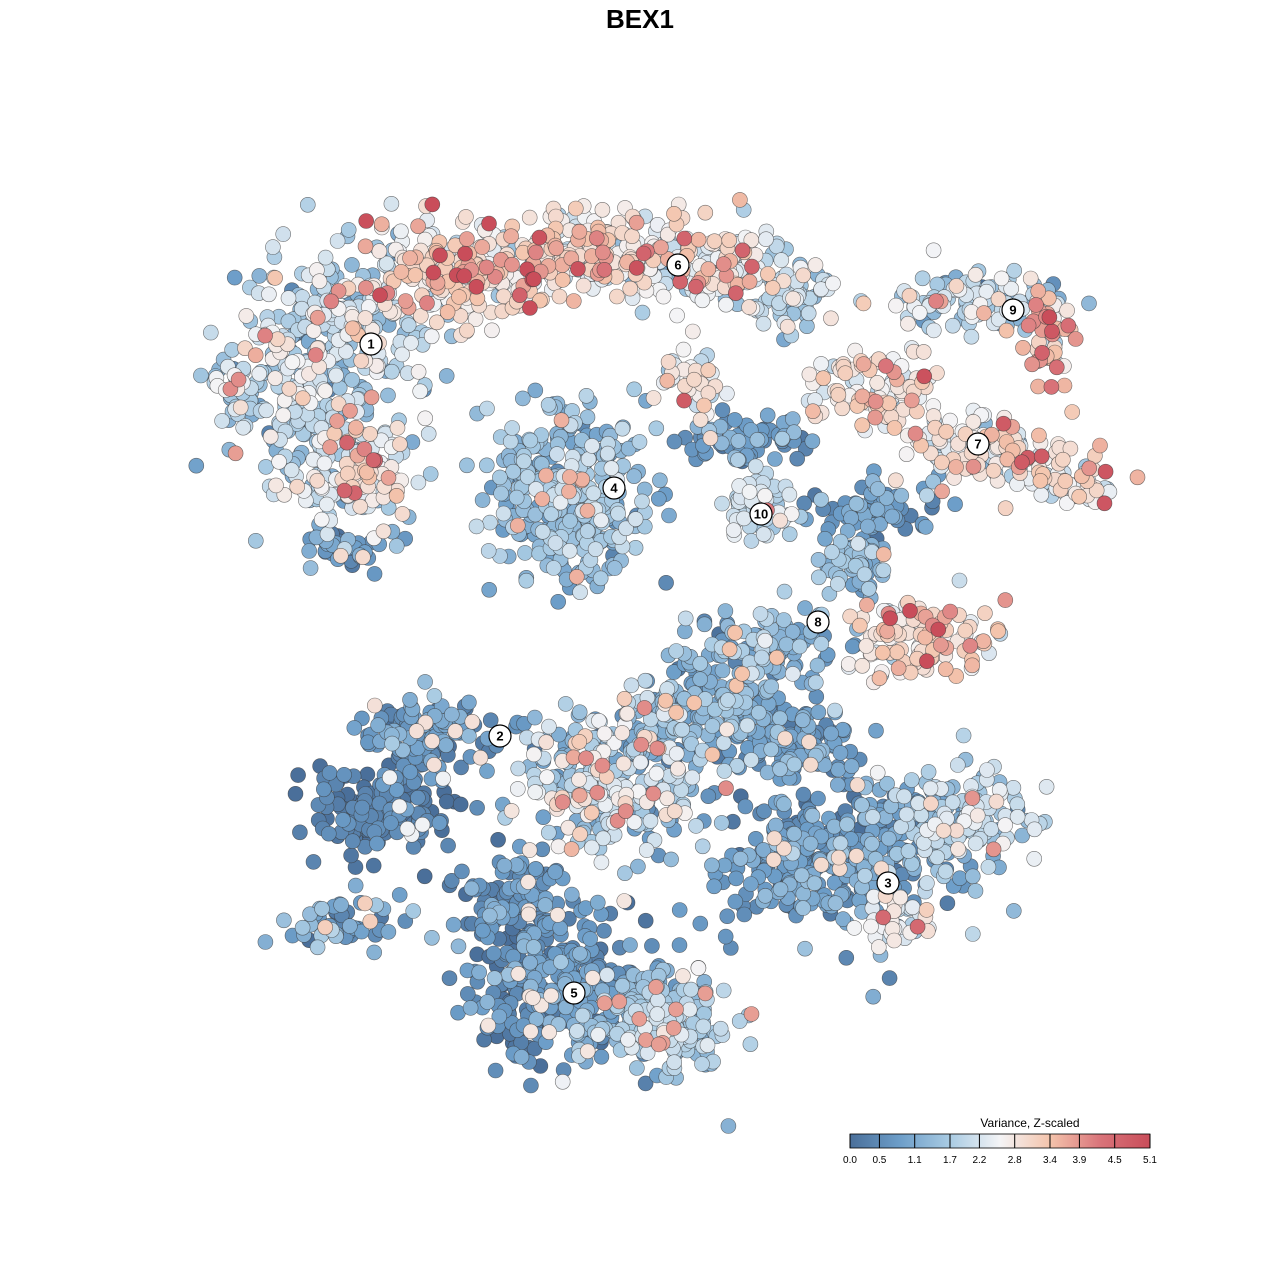 This screenshot has width=1280, height=1280. I want to click on legend-tick-label: 1.7, so click(950, 1160).